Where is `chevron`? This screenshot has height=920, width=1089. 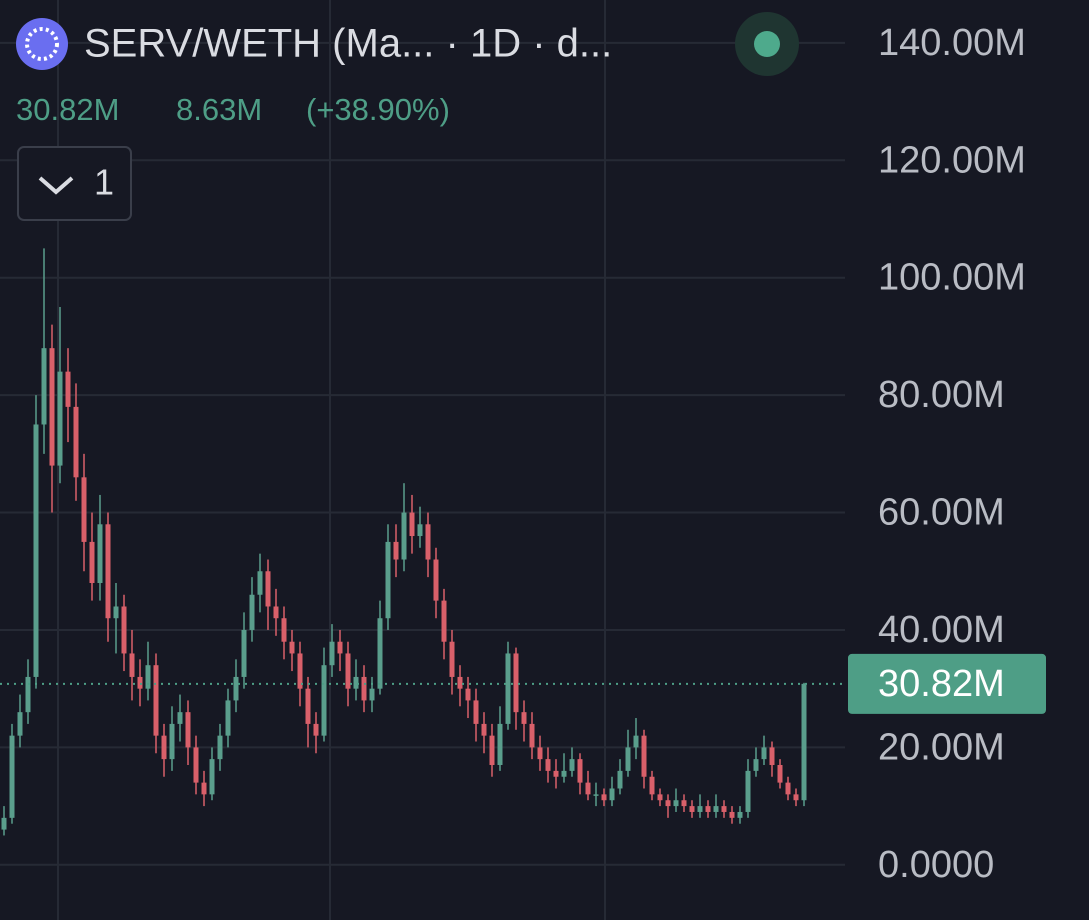
chevron is located at coordinates (56, 185).